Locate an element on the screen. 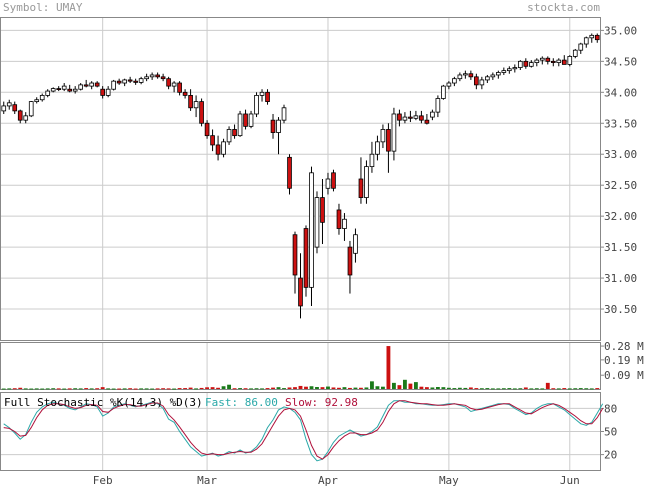 This screenshot has width=655, height=486. stochastic-slow-label: Slow: 92.98 is located at coordinates (321, 402).